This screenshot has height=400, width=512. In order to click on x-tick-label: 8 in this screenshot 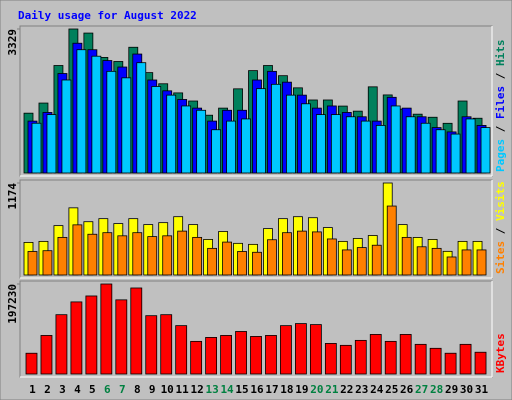, I will do `click(137, 389)`.